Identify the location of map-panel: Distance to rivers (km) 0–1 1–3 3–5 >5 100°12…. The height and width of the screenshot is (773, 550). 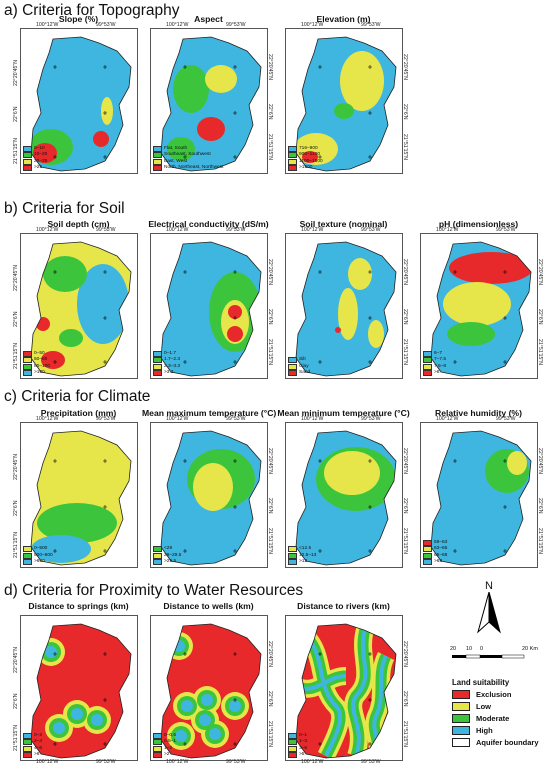
(343, 683).